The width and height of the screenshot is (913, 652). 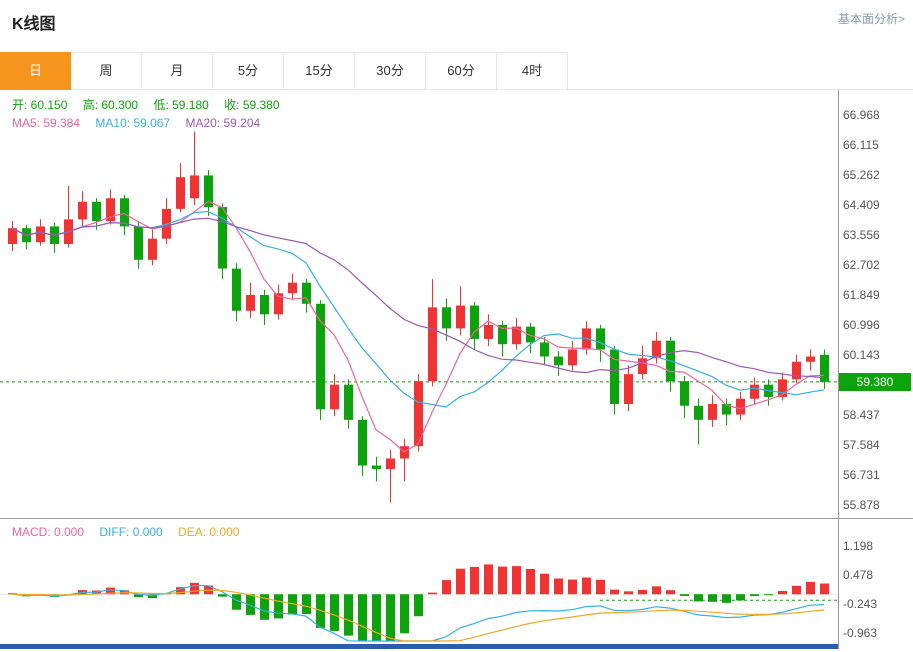 What do you see at coordinates (861, 505) in the screenshot?
I see `price-axis-label: 55.878` at bounding box center [861, 505].